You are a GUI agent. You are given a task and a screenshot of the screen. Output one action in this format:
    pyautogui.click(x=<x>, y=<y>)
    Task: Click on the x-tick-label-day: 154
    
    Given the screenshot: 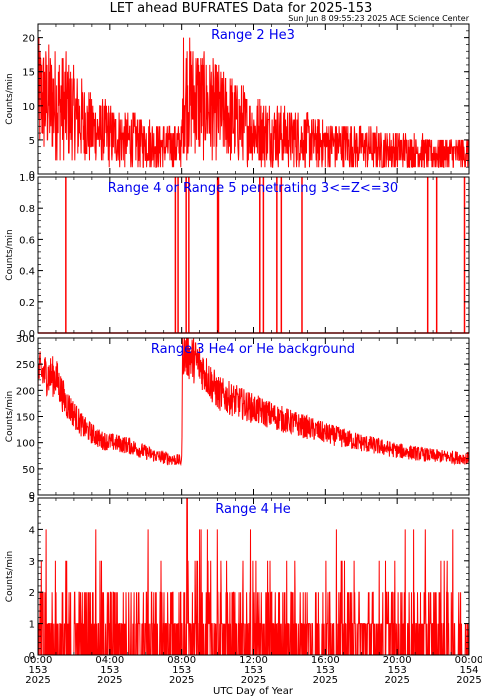 What is the action you would take?
    pyautogui.click(x=468, y=670)
    